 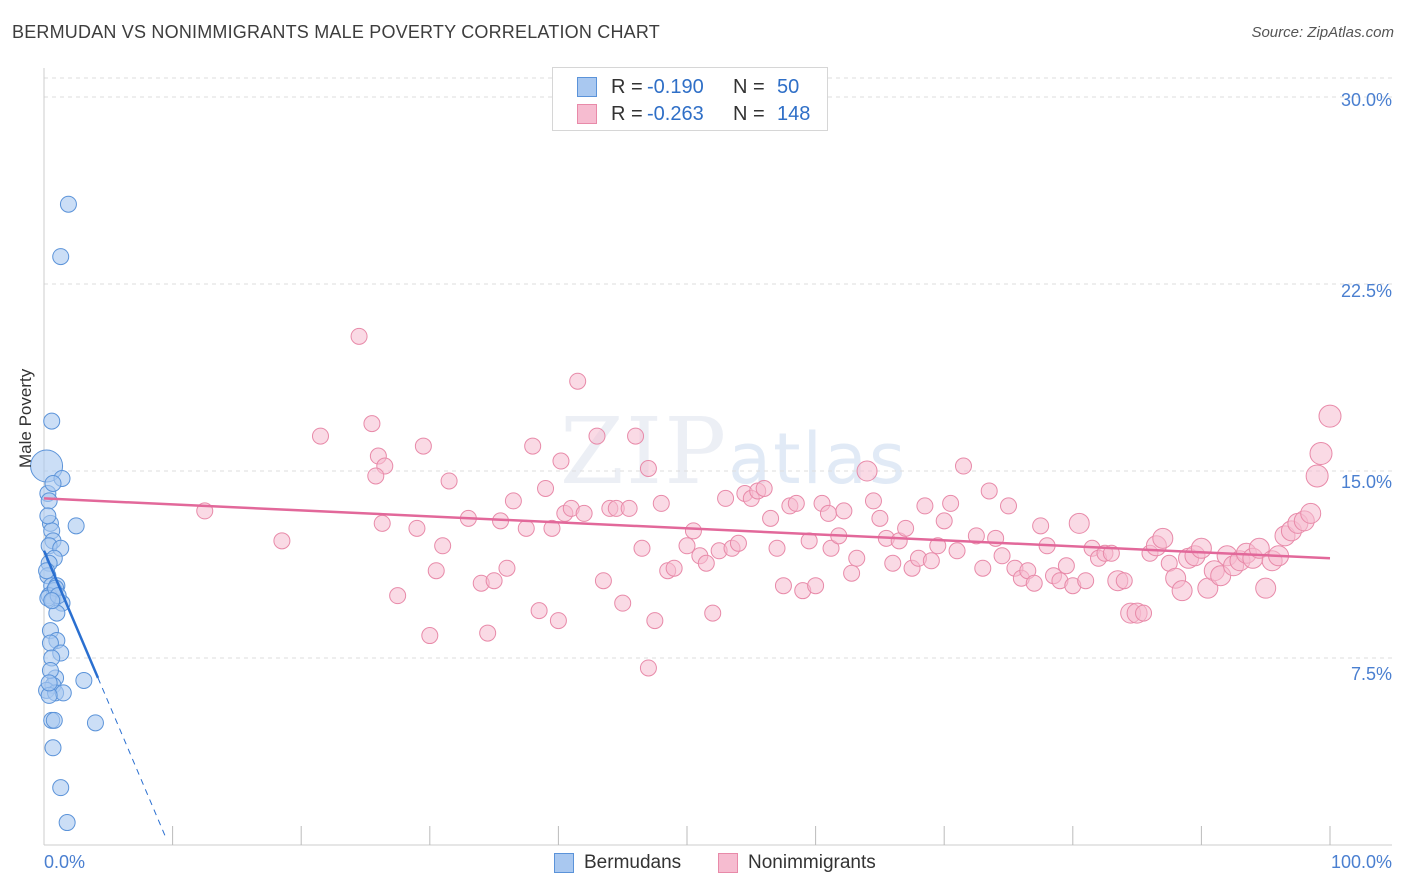 What do you see at coordinates (728, 863) in the screenshot?
I see `legend-swatch-pink` at bounding box center [728, 863].